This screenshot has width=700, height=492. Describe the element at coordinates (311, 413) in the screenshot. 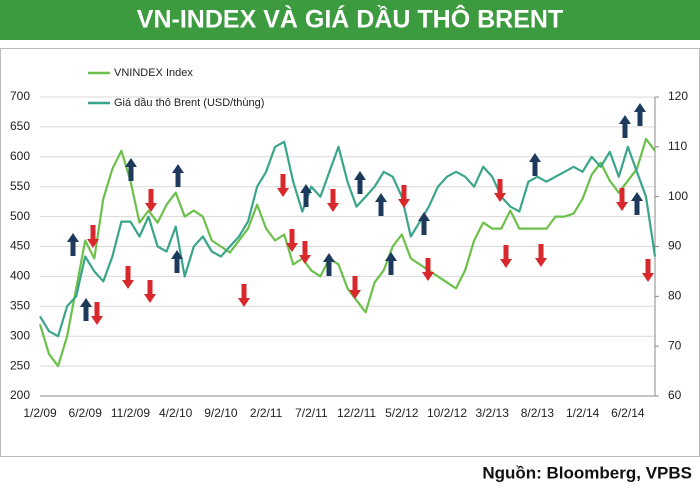

I see `x-tick-label: 7/2/11` at that location.